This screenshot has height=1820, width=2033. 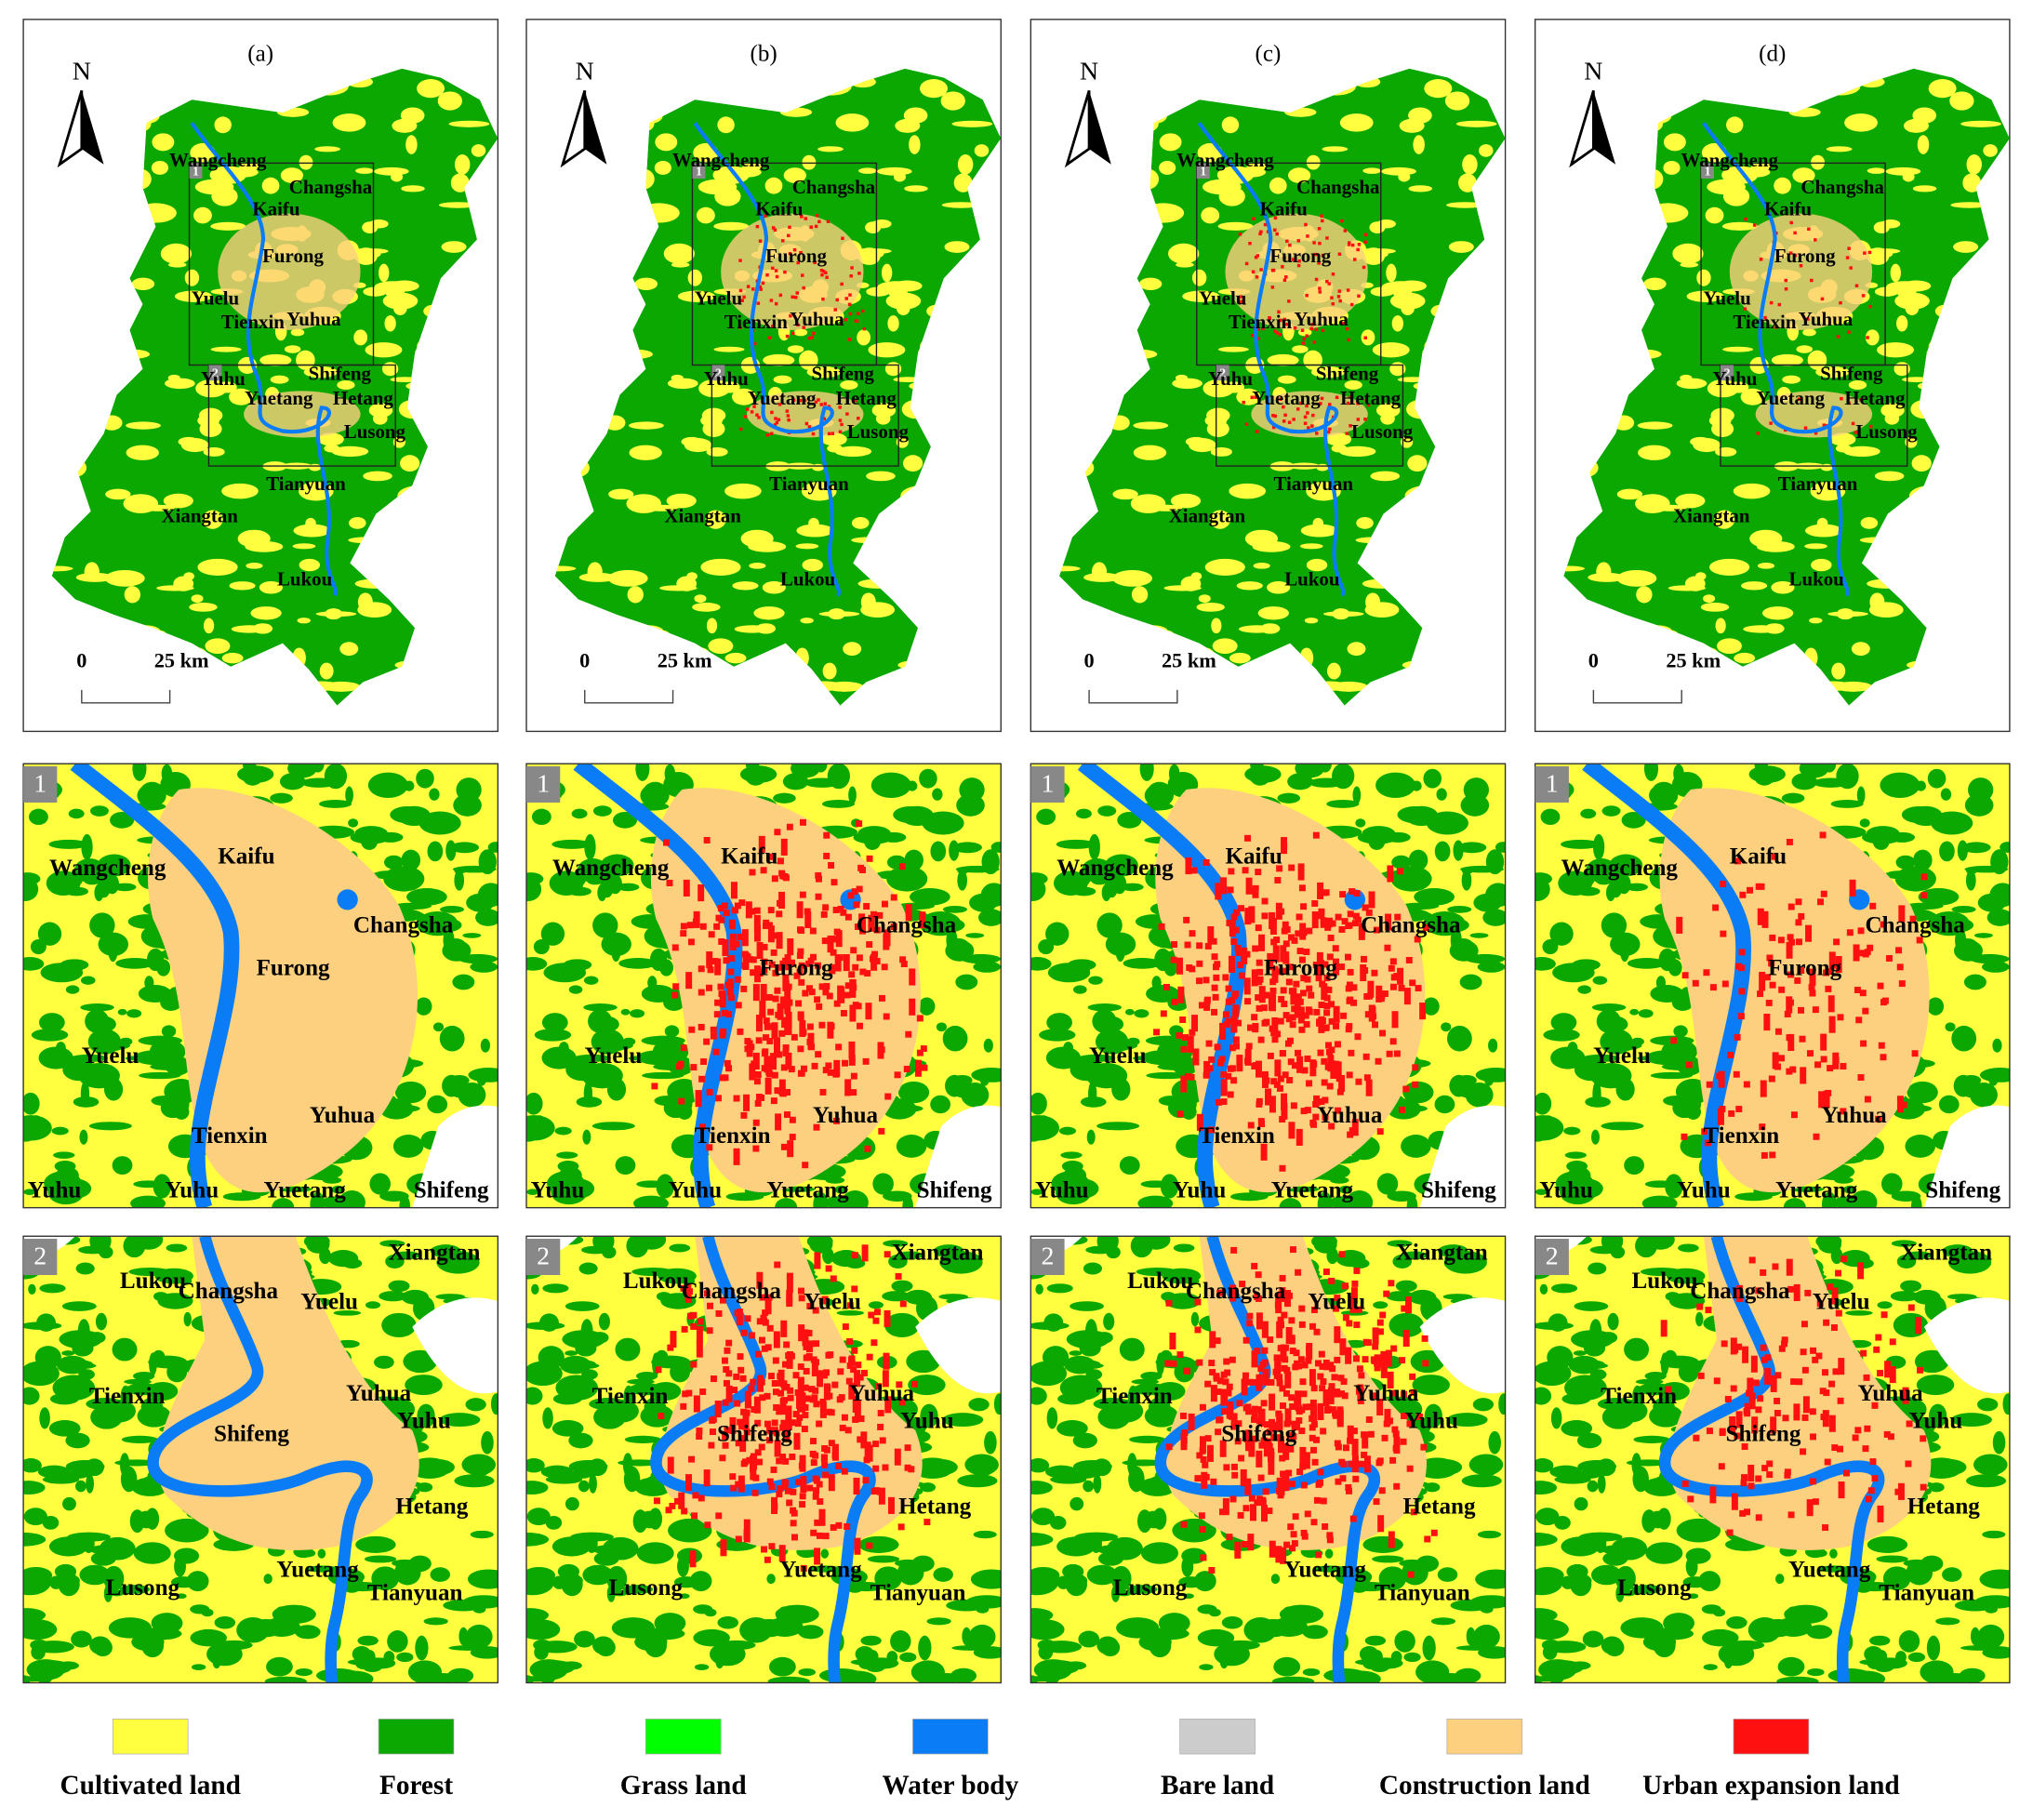 What do you see at coordinates (764, 986) in the screenshot?
I see `inset-map` at bounding box center [764, 986].